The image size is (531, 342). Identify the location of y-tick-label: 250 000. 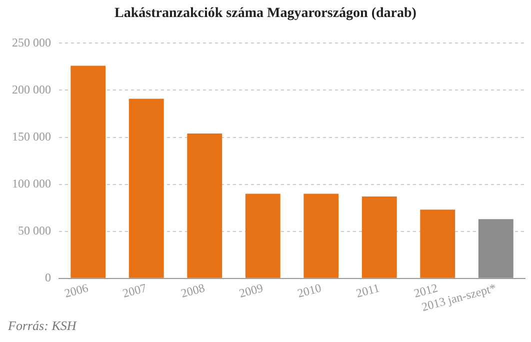
(31, 42).